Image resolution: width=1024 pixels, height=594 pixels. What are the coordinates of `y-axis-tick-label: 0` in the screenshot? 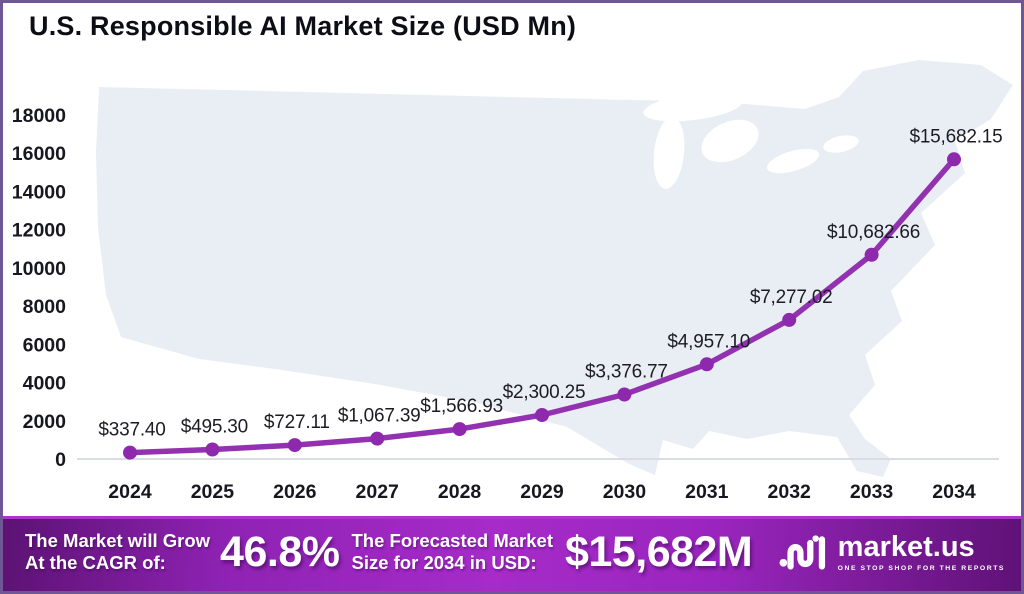 It's located at (60, 460).